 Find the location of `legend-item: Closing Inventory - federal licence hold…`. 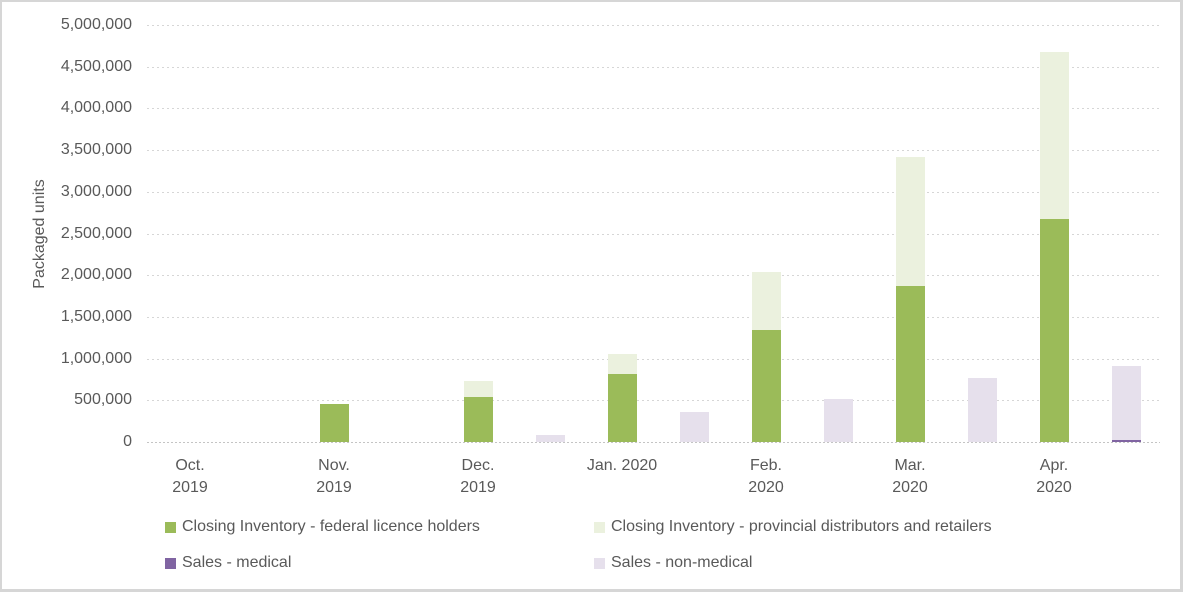

legend-item: Closing Inventory - federal licence hold… is located at coordinates (322, 527).